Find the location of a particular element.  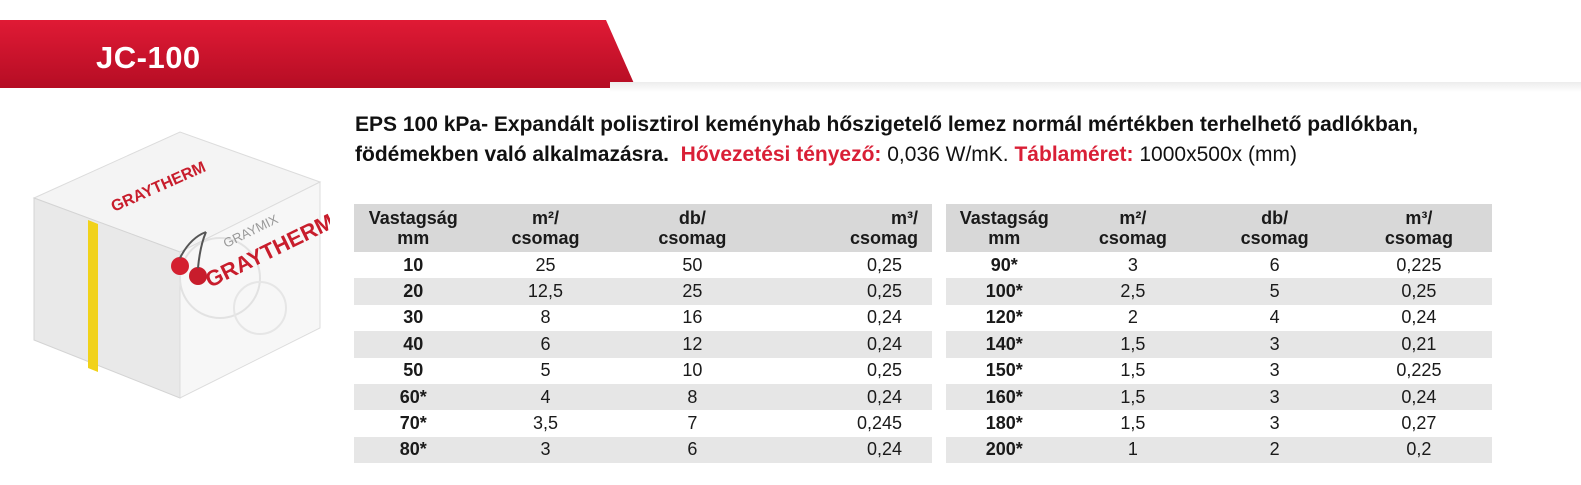

cell-m2: 12,5 is located at coordinates (545, 291).